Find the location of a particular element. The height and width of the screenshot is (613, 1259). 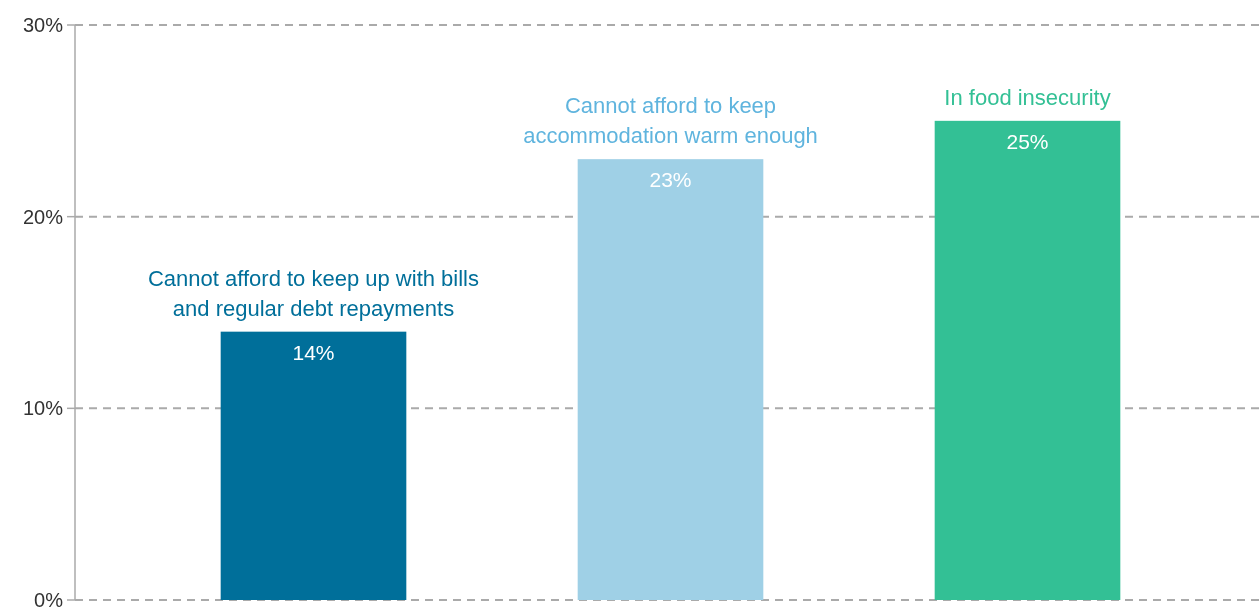

x-tick-label: In food insecurity is located at coordinates (1027, 97).